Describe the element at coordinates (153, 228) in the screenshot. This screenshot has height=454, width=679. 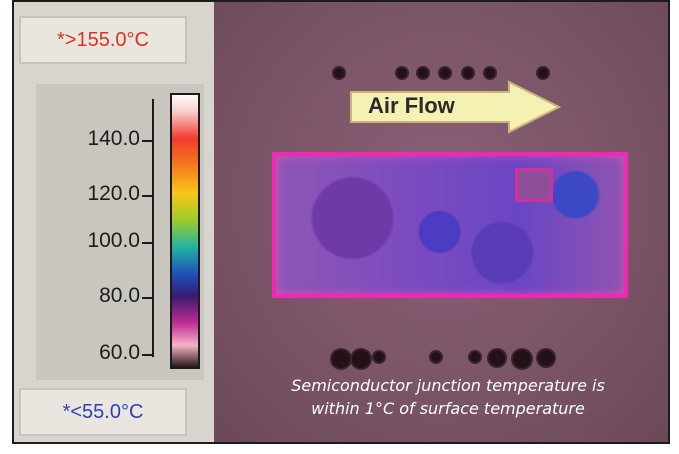
I see `scale-axis-line` at that location.